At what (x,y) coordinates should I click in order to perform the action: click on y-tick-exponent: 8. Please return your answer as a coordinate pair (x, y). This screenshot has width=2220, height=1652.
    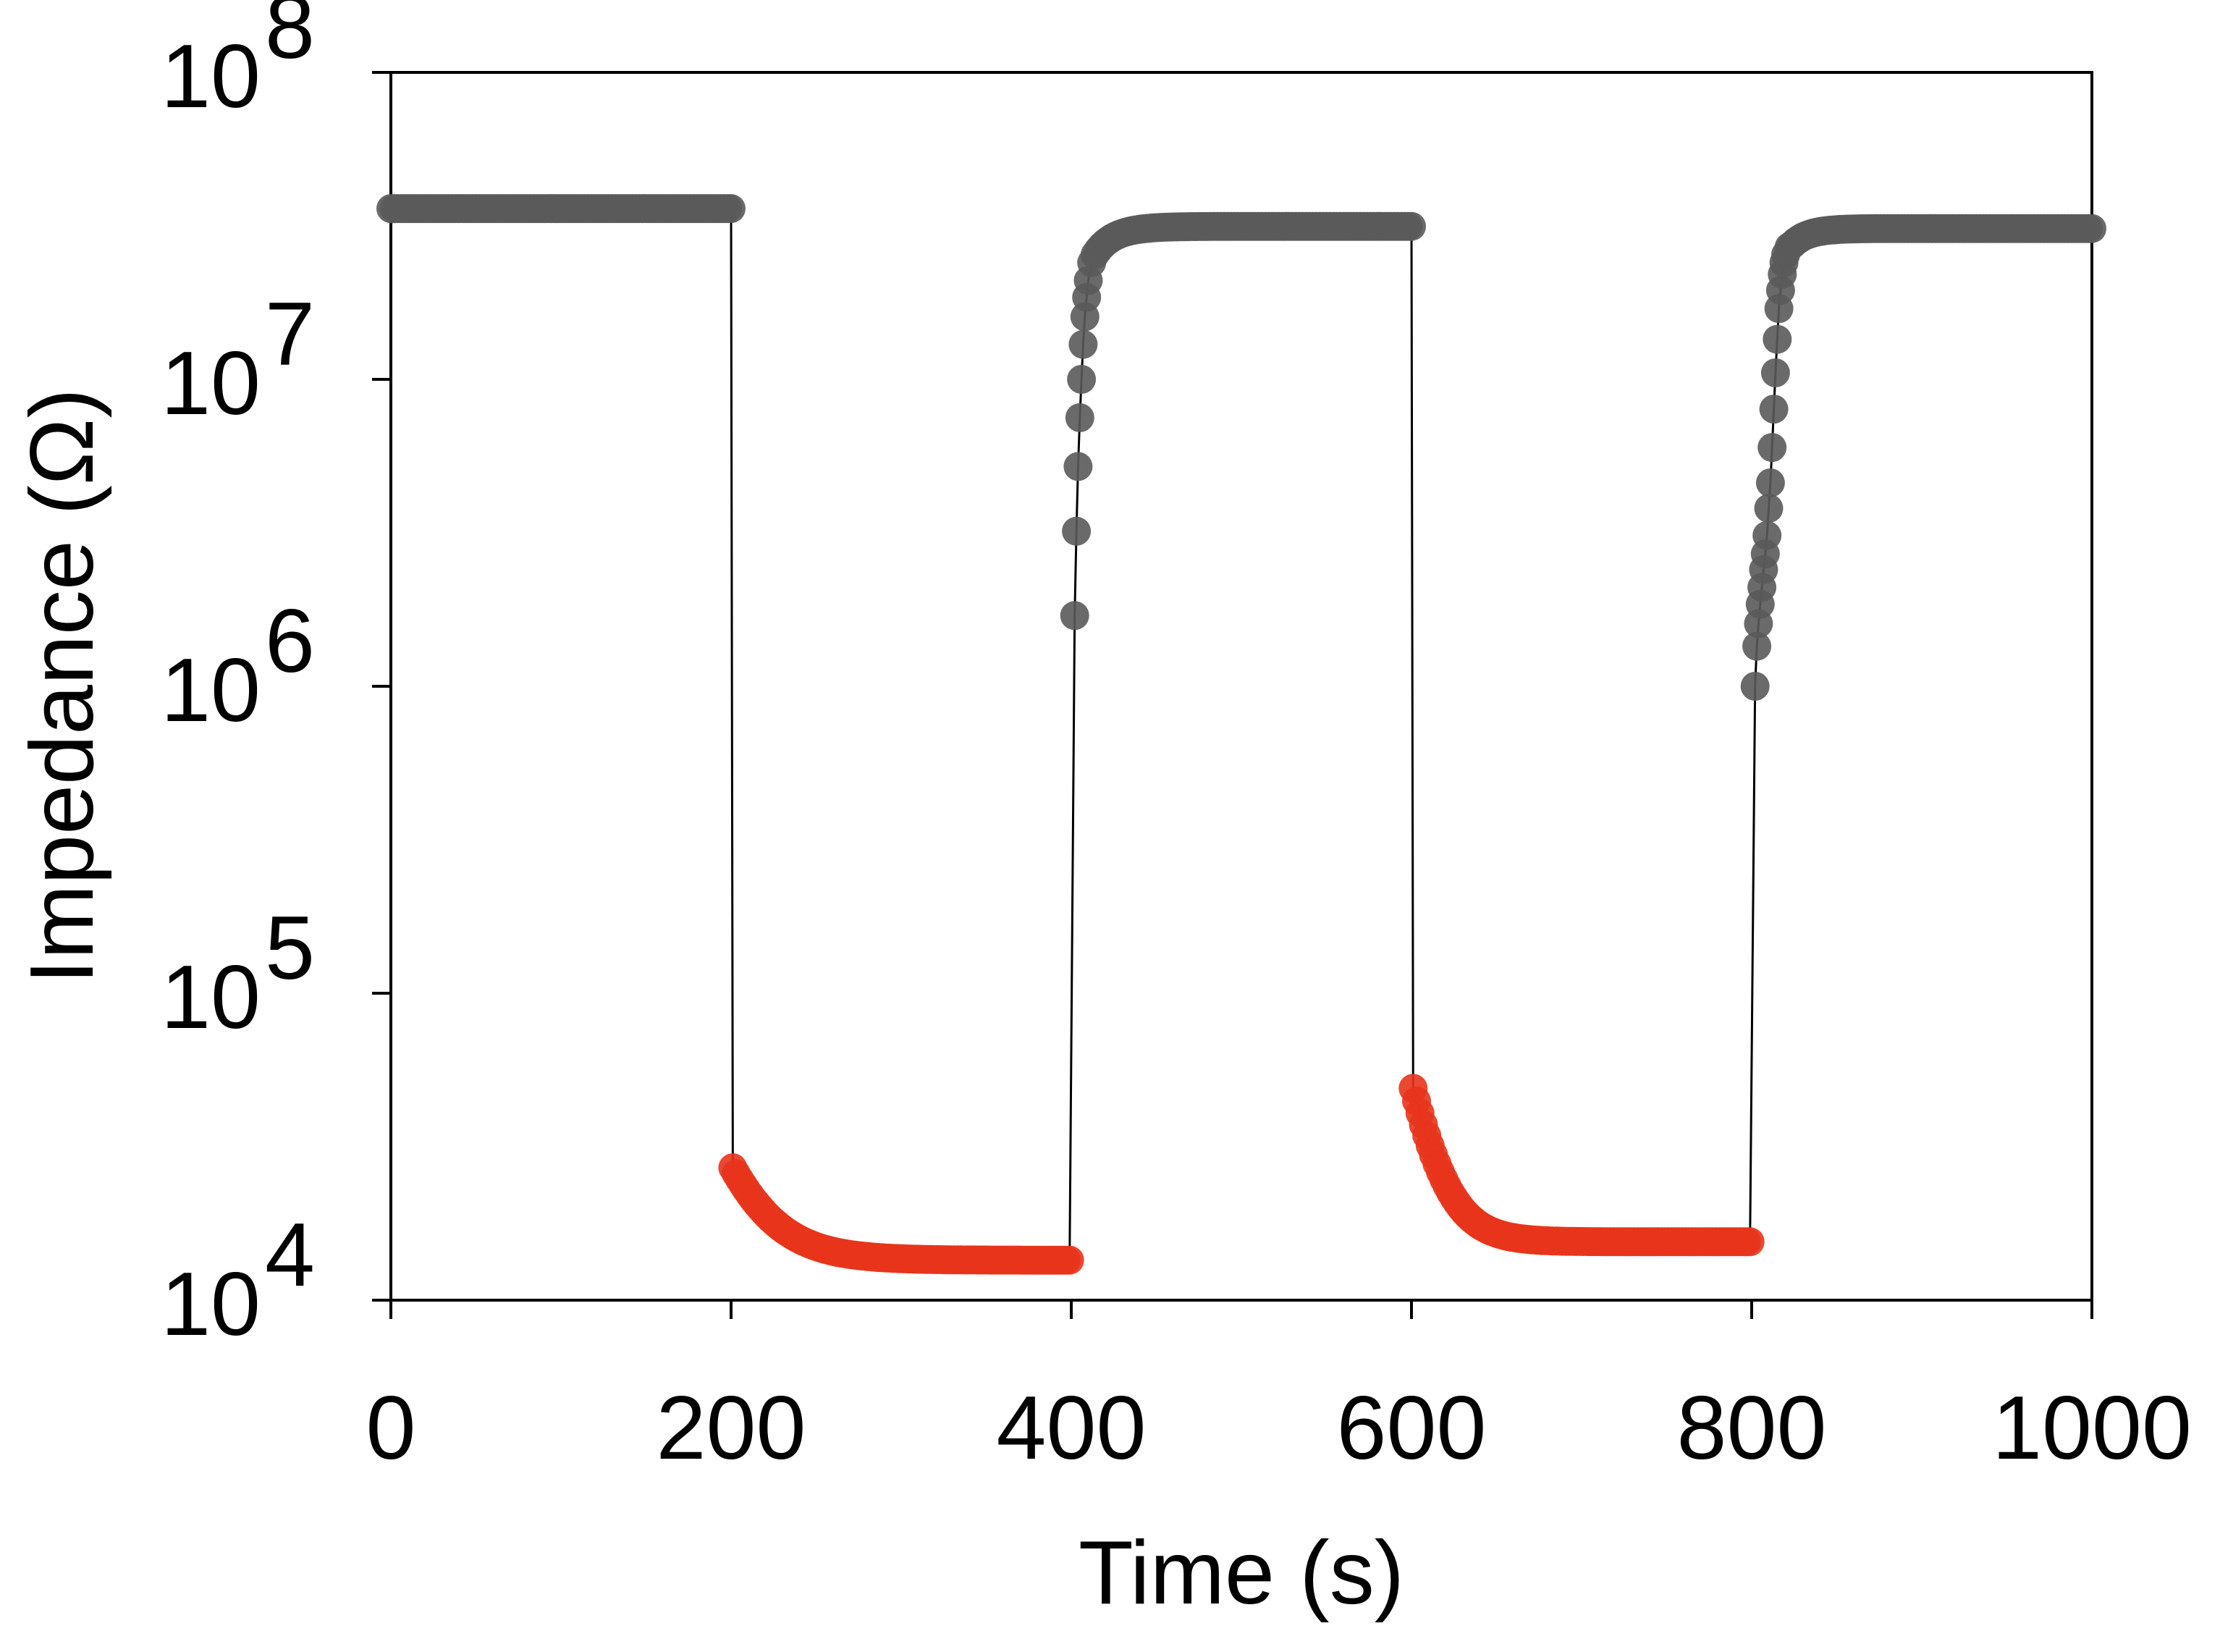
    Looking at the image, I should click on (290, 39).